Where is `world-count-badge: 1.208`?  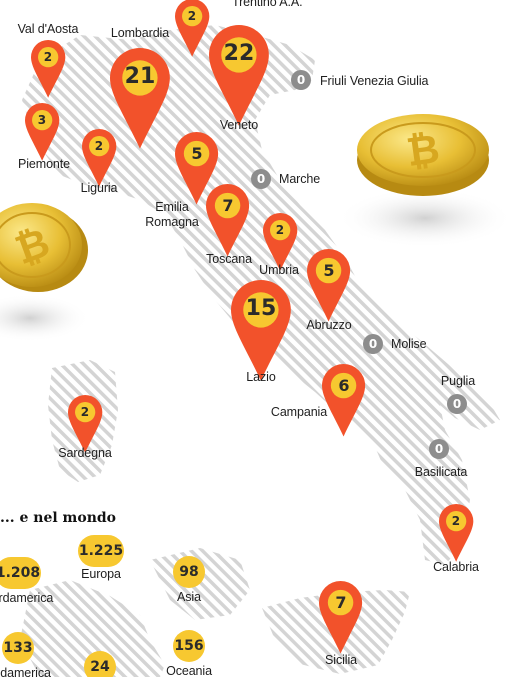
world-count-badge: 1.208 is located at coordinates (20, 573).